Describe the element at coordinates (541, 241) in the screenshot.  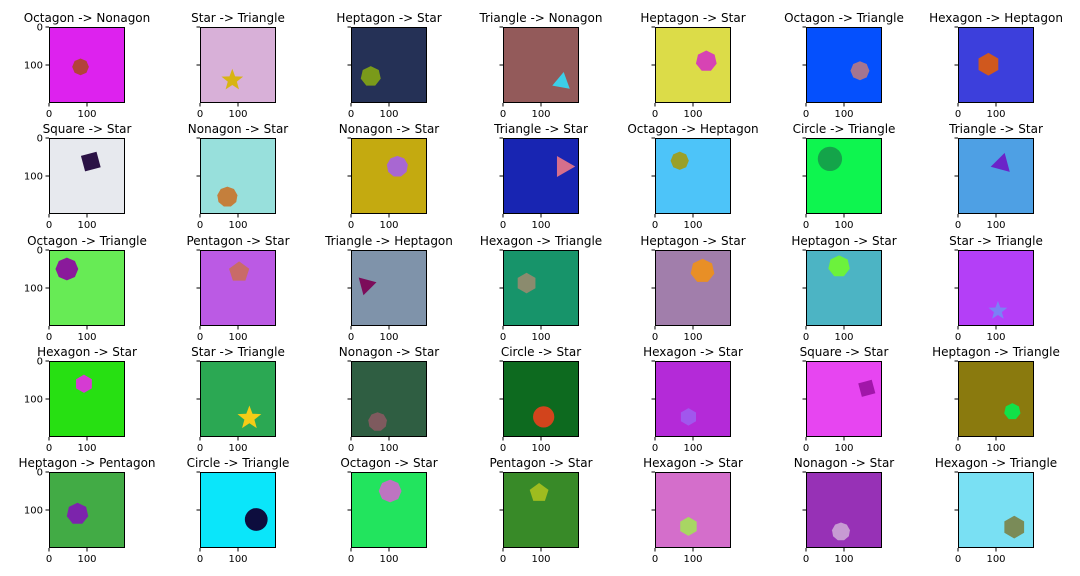
I see `subplot-title: Hexagon -> Triangle` at that location.